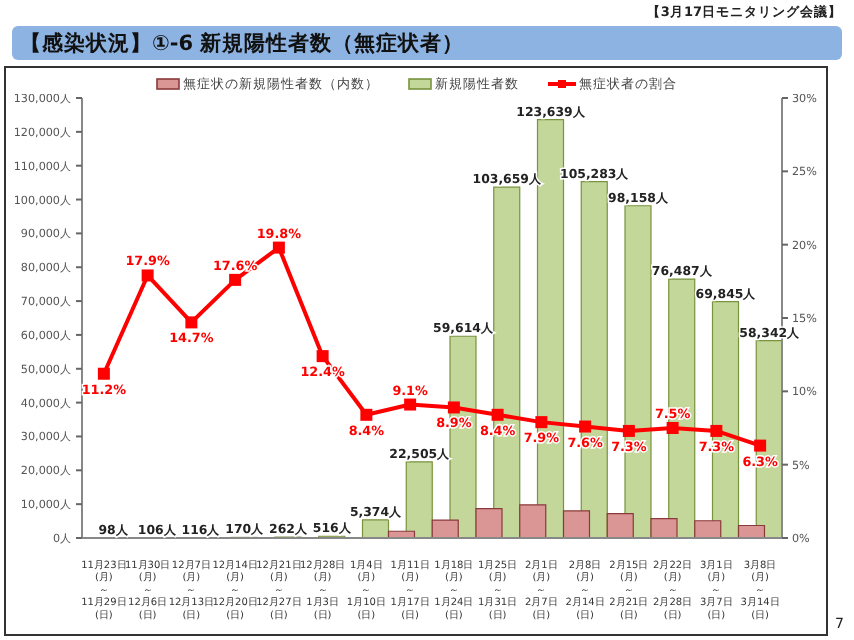  Describe the element at coordinates (241, 43) in the screenshot. I see `chart-title: 【感染状況】①-6 新規陽性者数（無症状者）` at that location.